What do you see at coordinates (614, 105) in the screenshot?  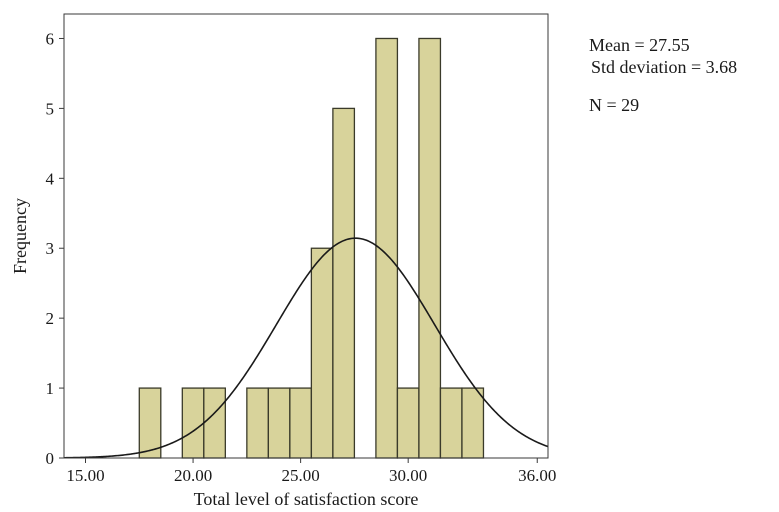 I see `stat-n: N = 29` at bounding box center [614, 105].